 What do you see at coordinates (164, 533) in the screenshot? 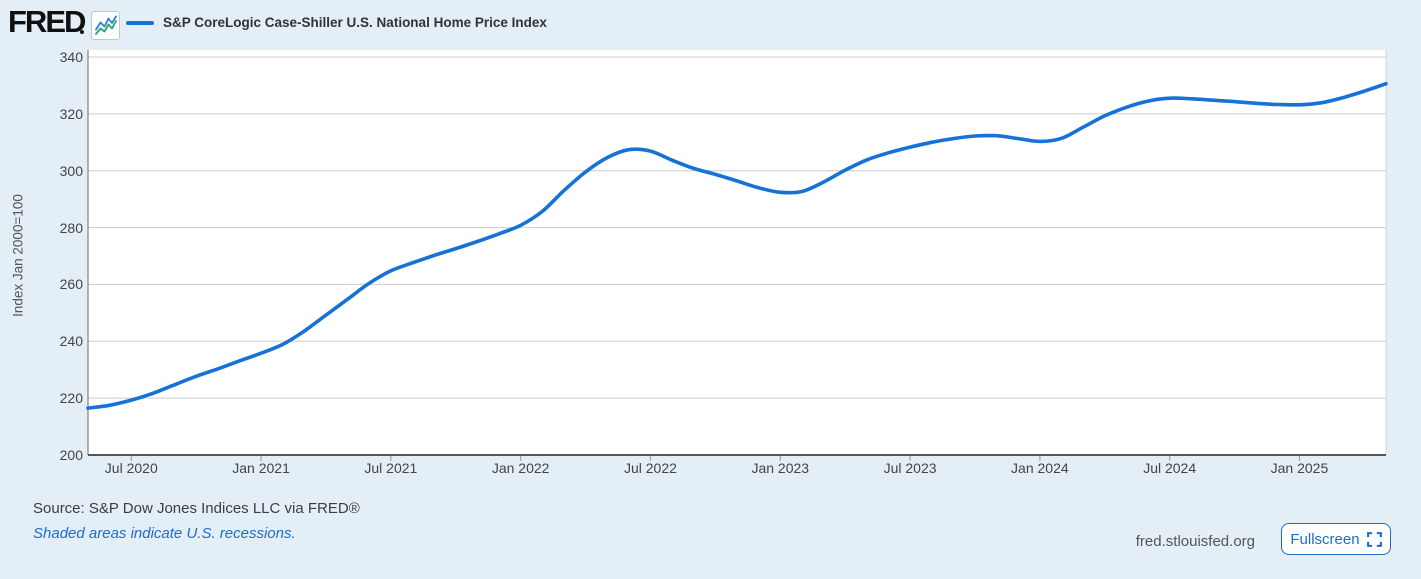
I see `recession-note: Shaded areas indicate U.S. recessions.` at bounding box center [164, 533].